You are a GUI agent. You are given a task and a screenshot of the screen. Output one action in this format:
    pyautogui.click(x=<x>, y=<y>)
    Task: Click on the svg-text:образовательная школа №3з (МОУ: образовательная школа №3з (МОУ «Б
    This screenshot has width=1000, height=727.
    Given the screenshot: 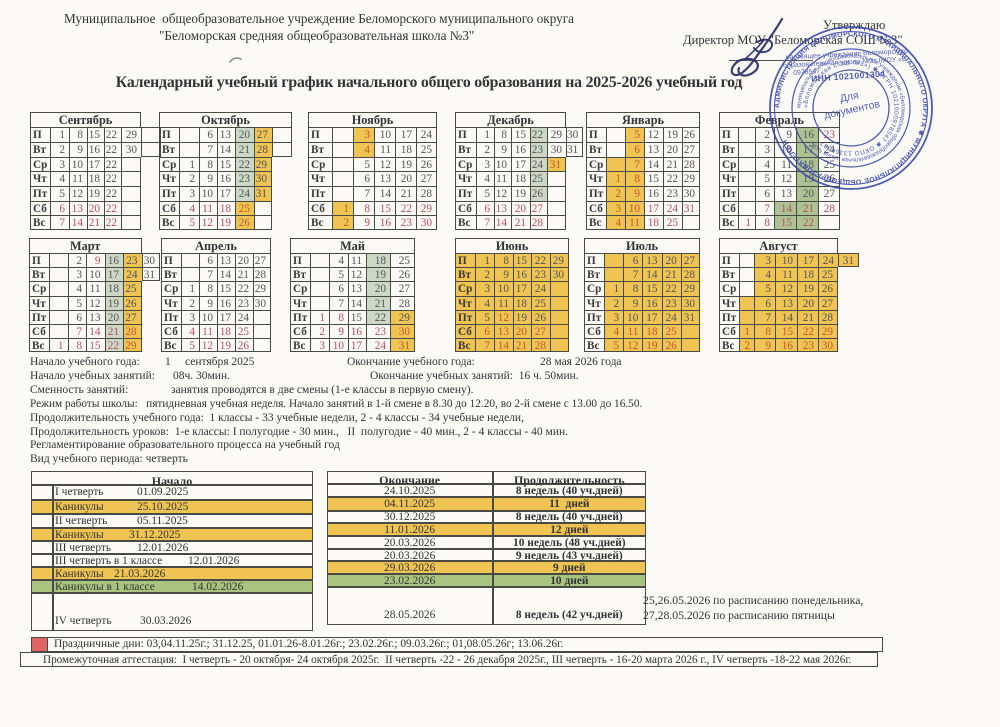 What is the action you would take?
    pyautogui.click(x=845, y=62)
    